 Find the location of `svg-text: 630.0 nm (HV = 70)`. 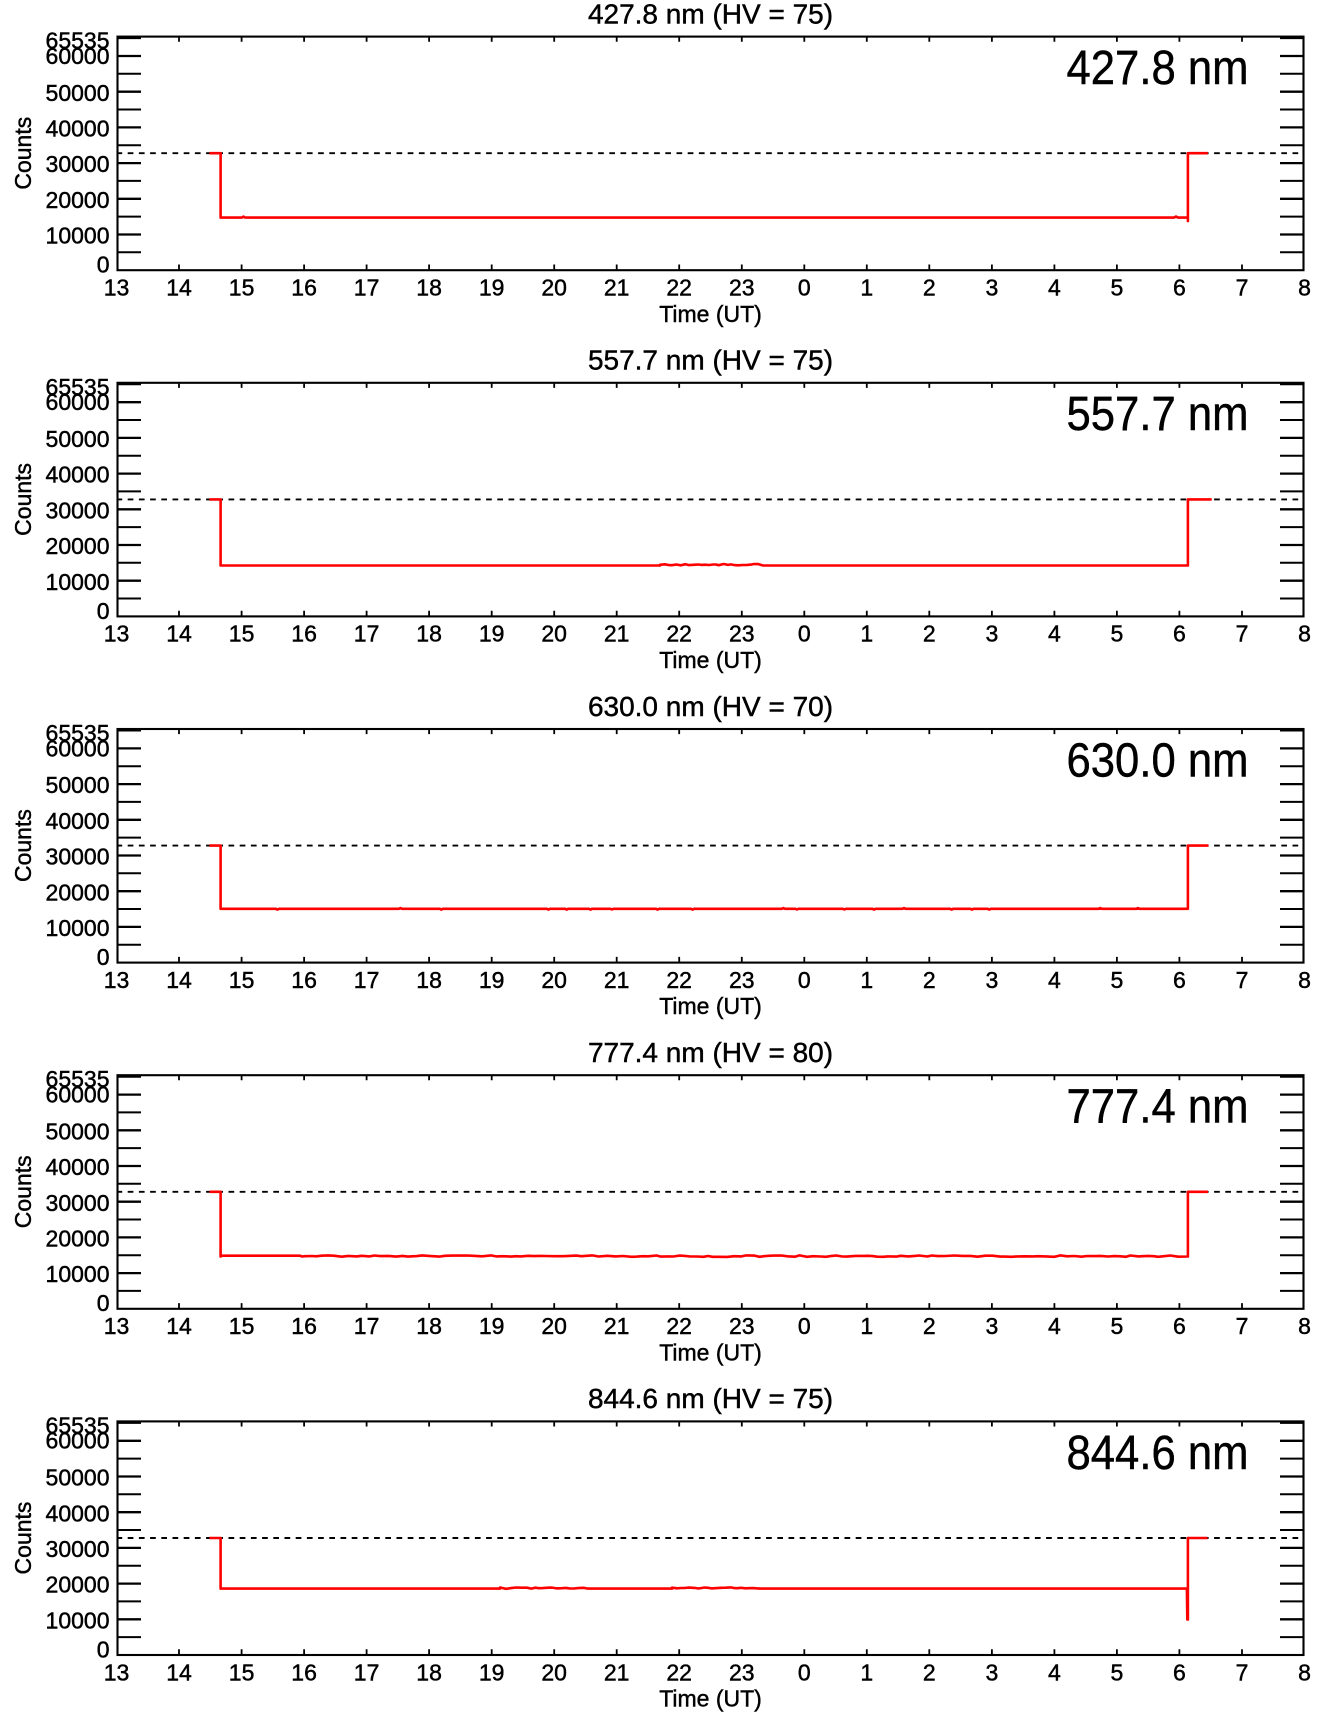

svg-text: 630.0 nm (HV = 70) is located at coordinates (710, 706).